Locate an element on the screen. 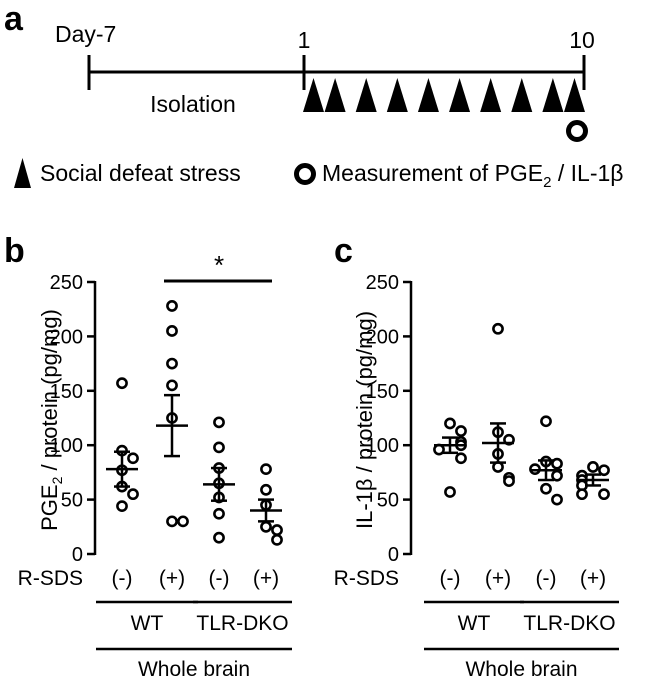  y-axis-label-b: PGE2 / protein (pg/mg) is located at coordinates (51, 420).